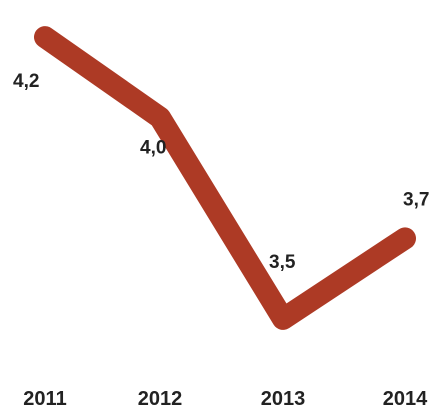 The width and height of the screenshot is (447, 413). I want to click on category-labels: 2011 2012 2013 2014, so click(225, 399).